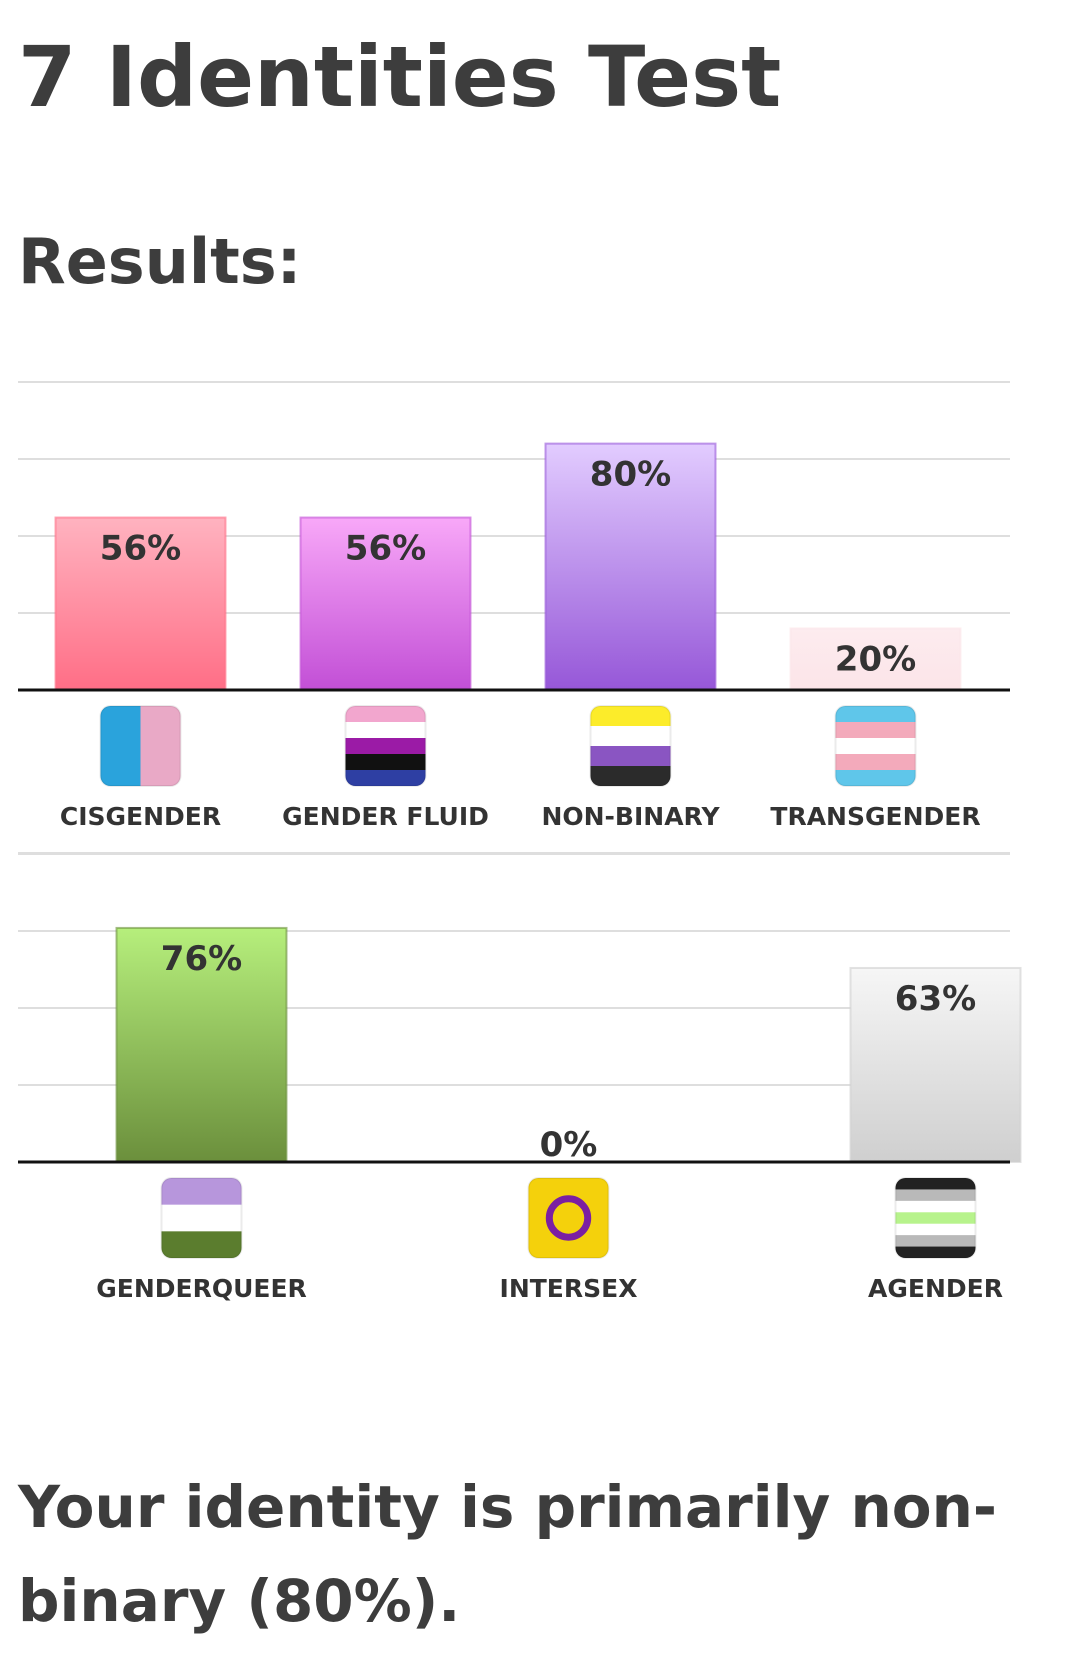 The height and width of the screenshot is (1658, 1073). I want to click on category-label-agender: AGENDER, so click(935, 1288).